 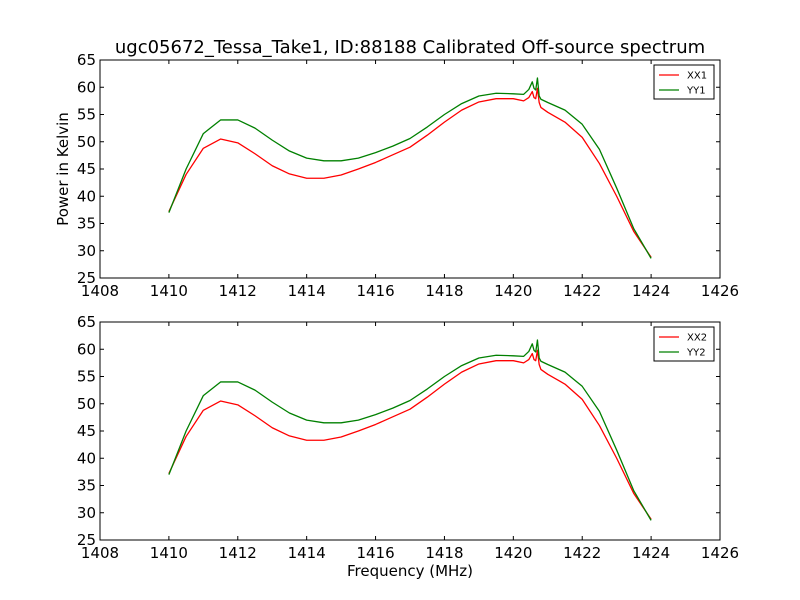 I want to click on panel-1-y-axis-label: Power in Kelvin, so click(x=63, y=169).